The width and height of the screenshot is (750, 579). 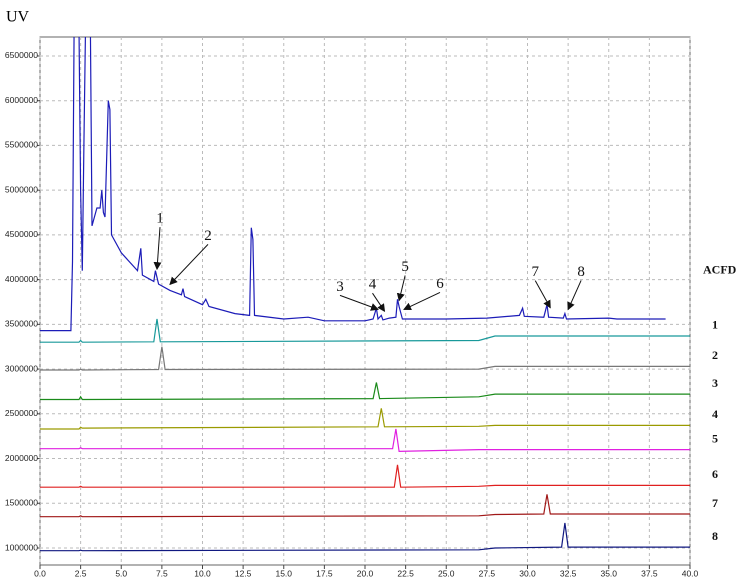 What do you see at coordinates (21, 547) in the screenshot?
I see `y-tick-label: 1000000` at bounding box center [21, 547].